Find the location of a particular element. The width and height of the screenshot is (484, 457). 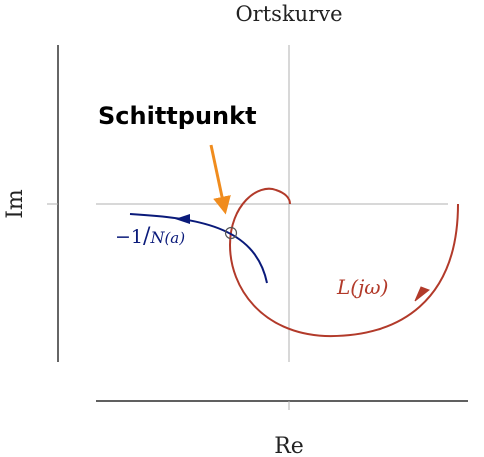

y-axis-label: Im is located at coordinates (15, 204).